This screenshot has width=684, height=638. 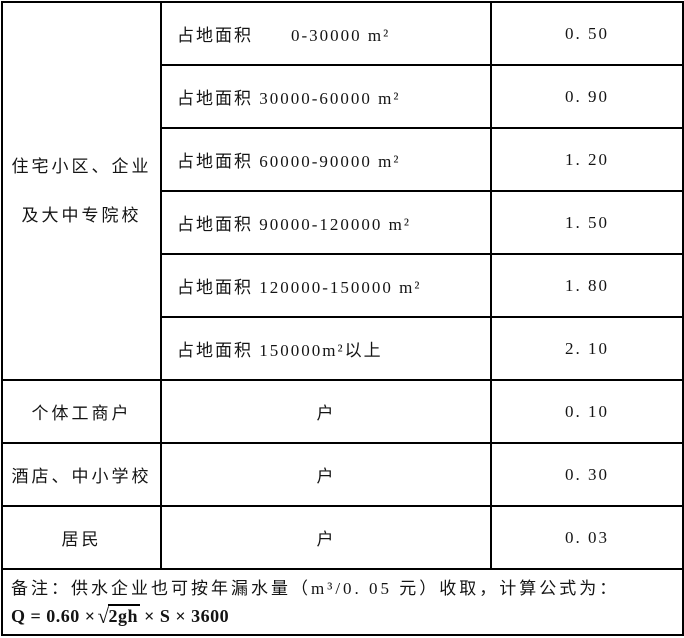 What do you see at coordinates (81, 411) in the screenshot?
I see `category-cell-individual-business: 个体工商户` at bounding box center [81, 411].